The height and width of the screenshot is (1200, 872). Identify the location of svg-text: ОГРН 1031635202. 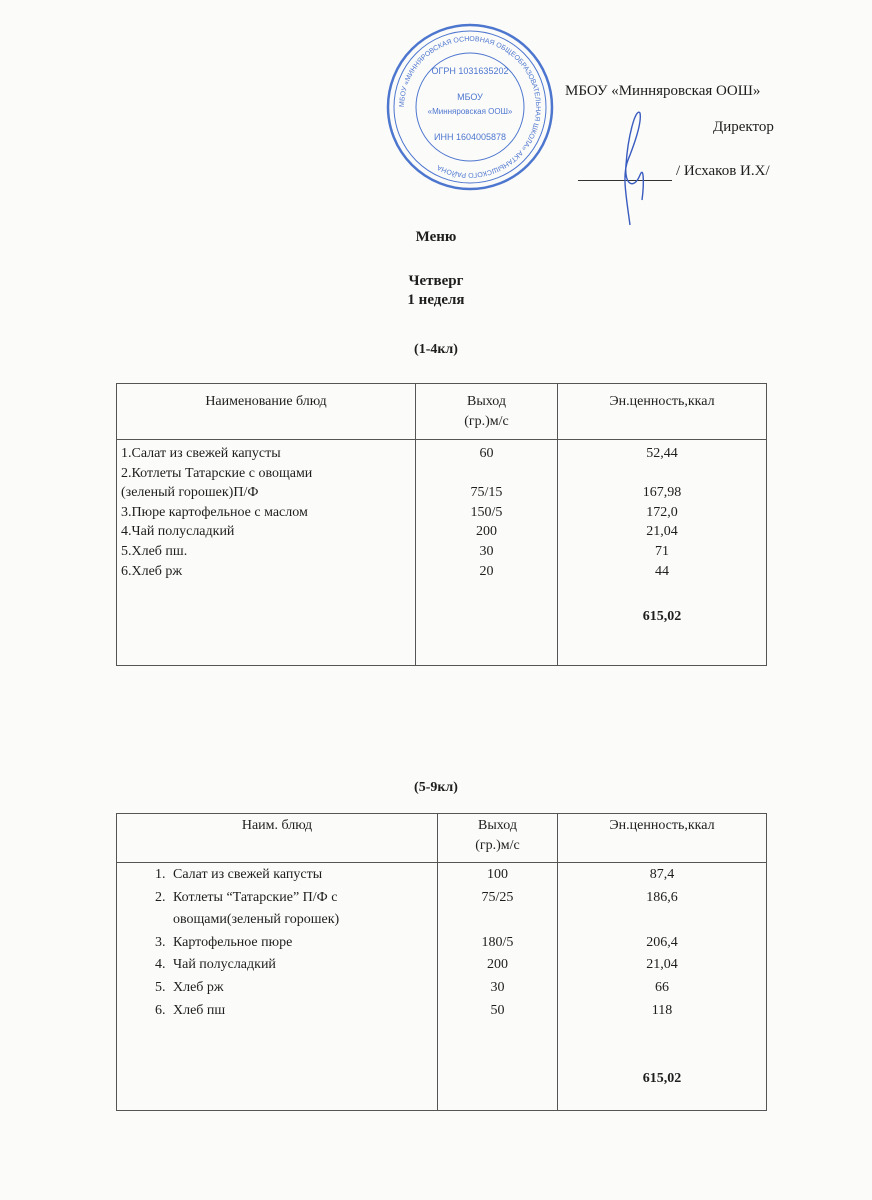
(470, 71).